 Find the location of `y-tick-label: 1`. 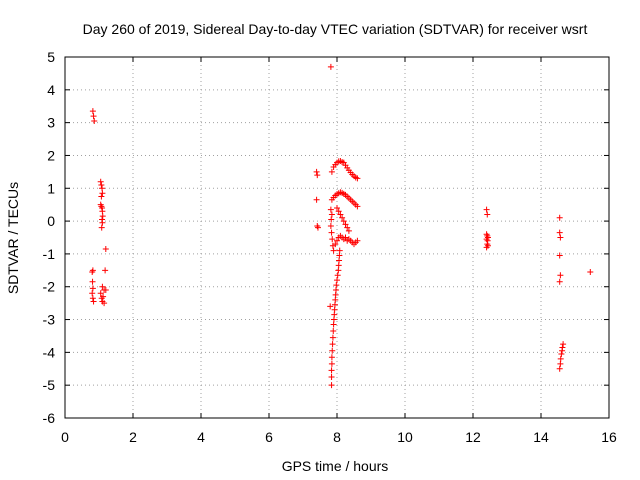

y-tick-label: 1 is located at coordinates (51, 188).